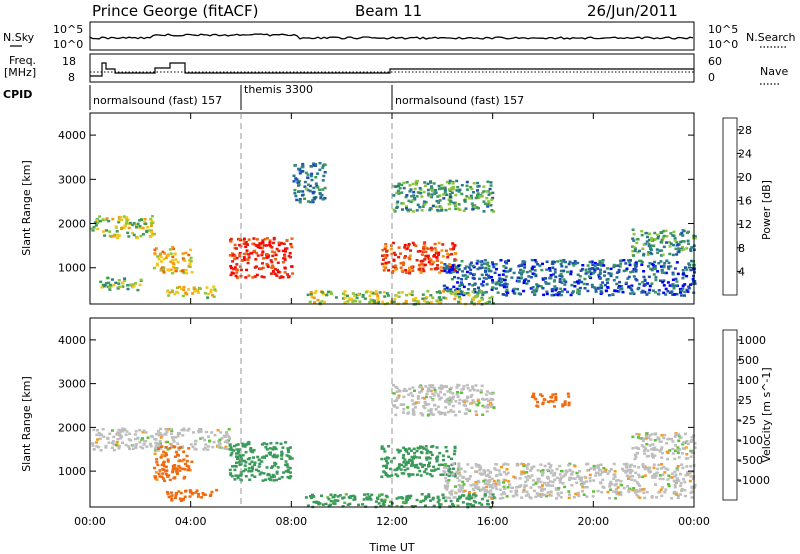  Describe the element at coordinates (745, 130) in the screenshot. I see `colorbar-tick-label: 28` at that location.